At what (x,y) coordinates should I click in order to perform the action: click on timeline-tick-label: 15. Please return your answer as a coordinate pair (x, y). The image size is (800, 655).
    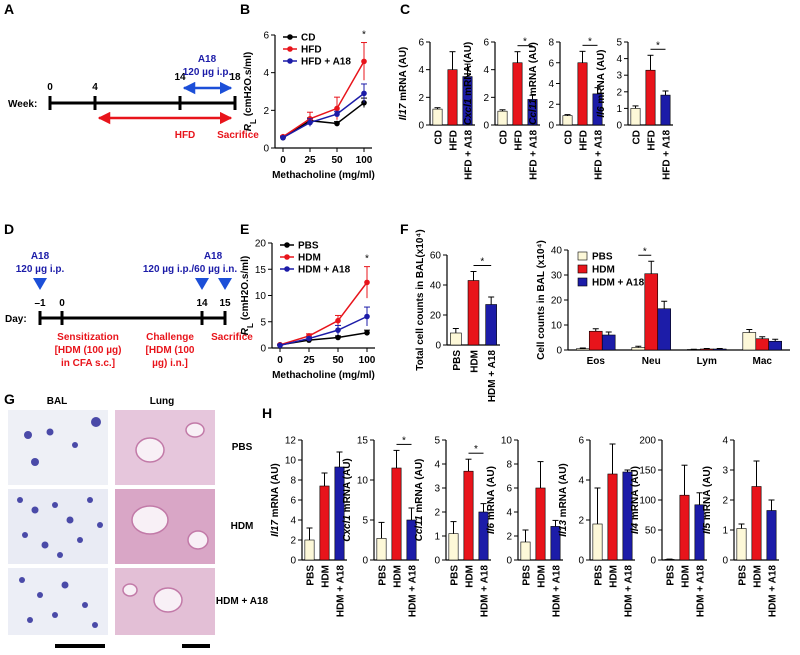
    Looking at the image, I should click on (225, 303).